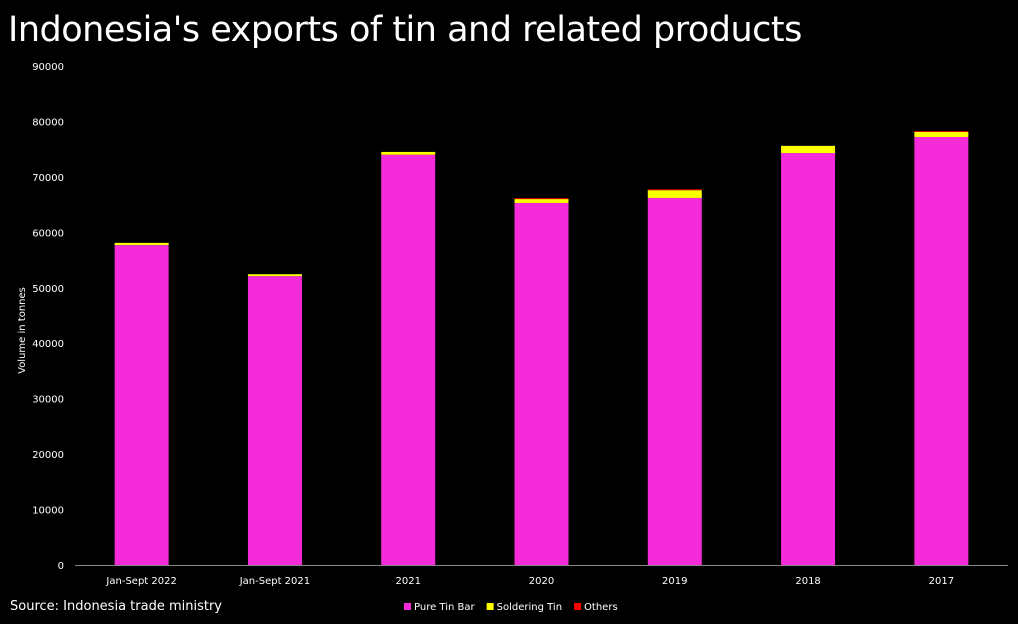 The height and width of the screenshot is (624, 1018). Describe the element at coordinates (48, 400) in the screenshot. I see `y-tick-label: 30000` at that location.